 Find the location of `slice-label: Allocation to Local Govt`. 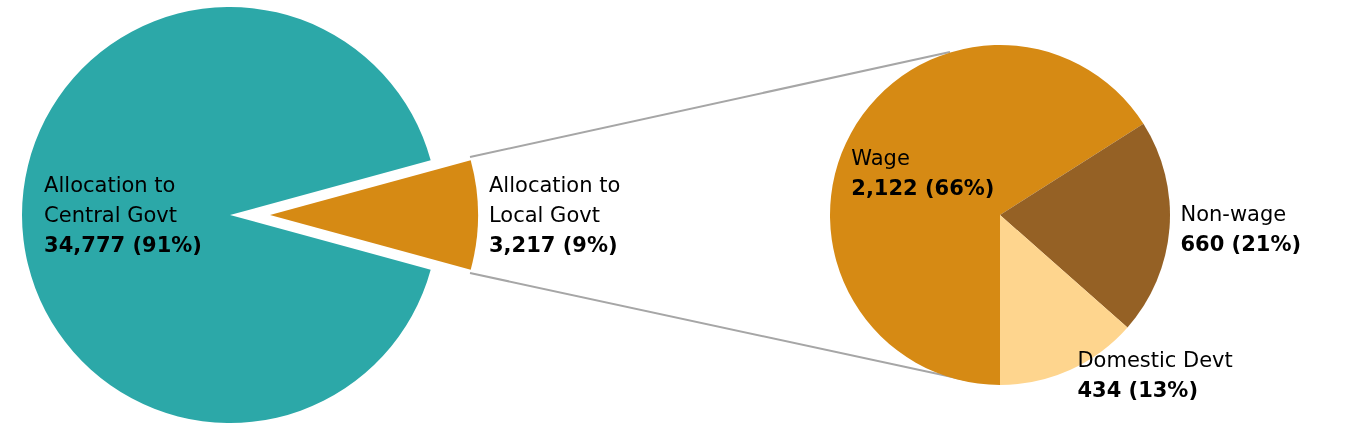

slice-label: Allocation to Local Govt is located at coordinates (555, 200).